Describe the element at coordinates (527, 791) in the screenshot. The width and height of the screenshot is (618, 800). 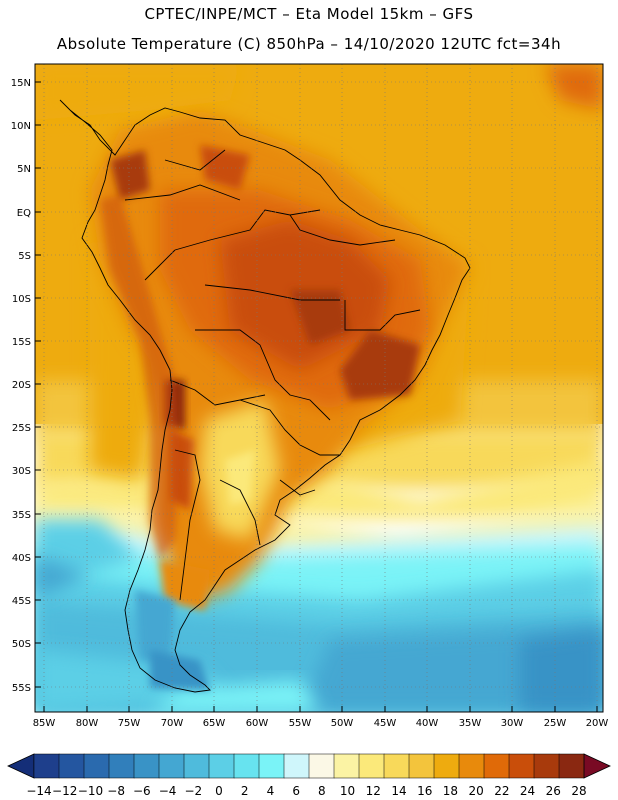
I see `colorbar-label: 24` at that location.